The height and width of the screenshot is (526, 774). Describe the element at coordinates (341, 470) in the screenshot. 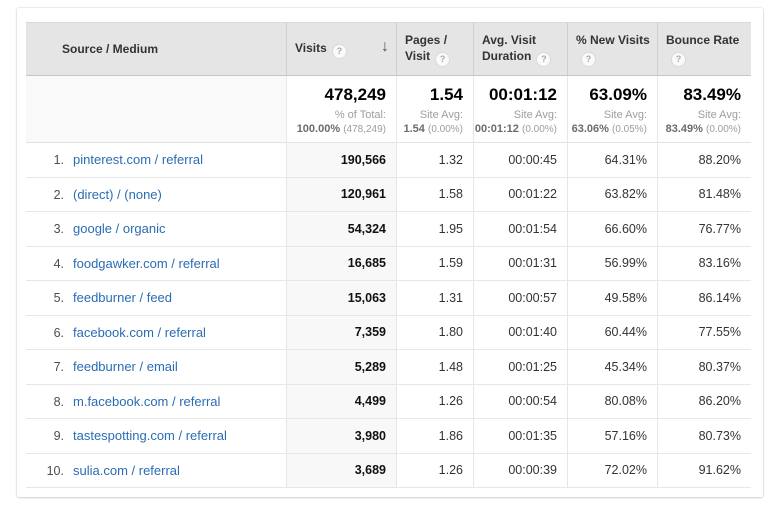

I see `visits-cell: 3,689` at that location.